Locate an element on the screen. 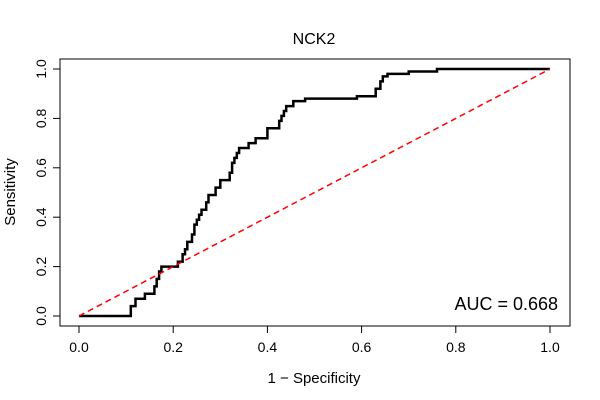 The height and width of the screenshot is (400, 600). y-tick-label: 0.2 is located at coordinates (41, 267).